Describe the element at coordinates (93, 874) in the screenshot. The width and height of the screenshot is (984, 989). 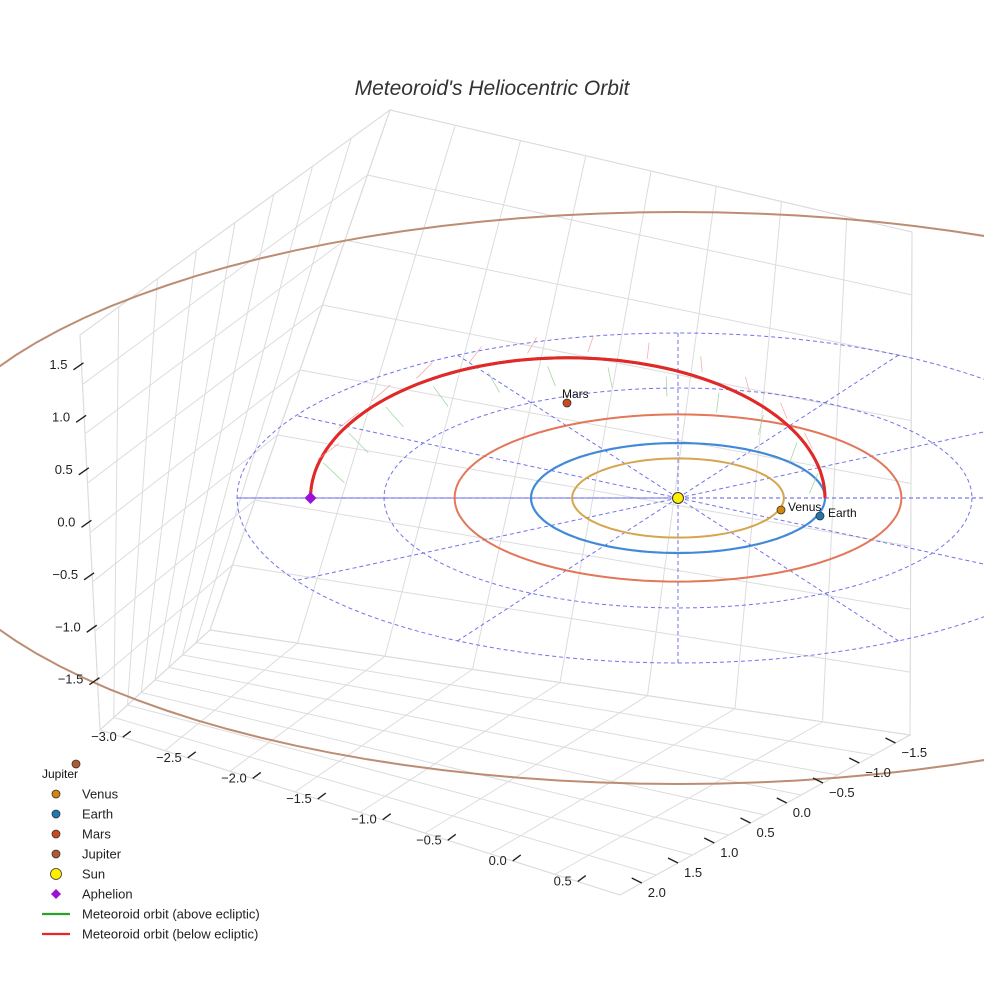
I see `legend-label: Sun` at that location.